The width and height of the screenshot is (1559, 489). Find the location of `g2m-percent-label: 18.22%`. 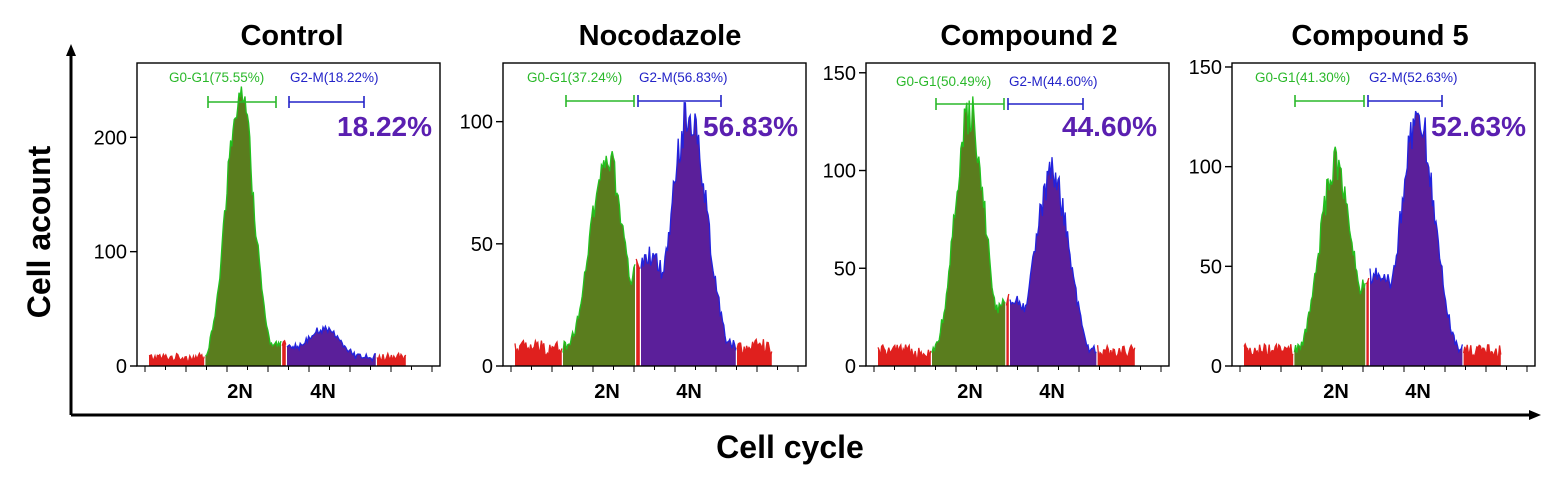

g2m-percent-label: 18.22% is located at coordinates (384, 126).